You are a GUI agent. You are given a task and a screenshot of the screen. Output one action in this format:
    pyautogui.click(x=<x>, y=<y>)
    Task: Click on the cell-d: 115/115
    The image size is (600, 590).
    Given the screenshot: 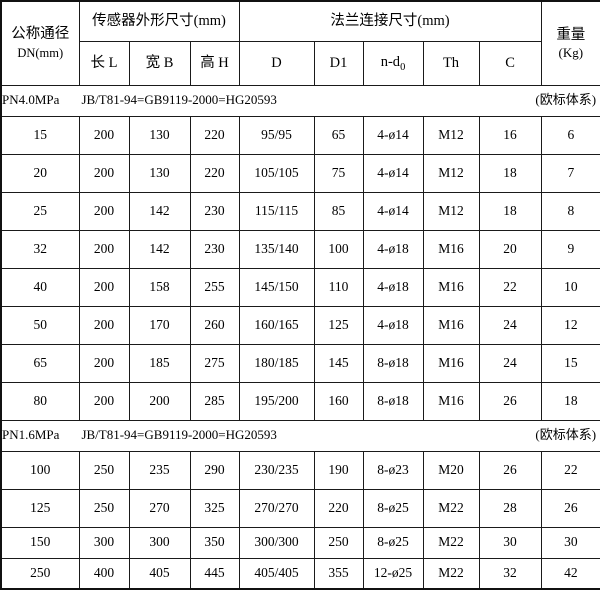 What is the action you would take?
    pyautogui.click(x=276, y=211)
    